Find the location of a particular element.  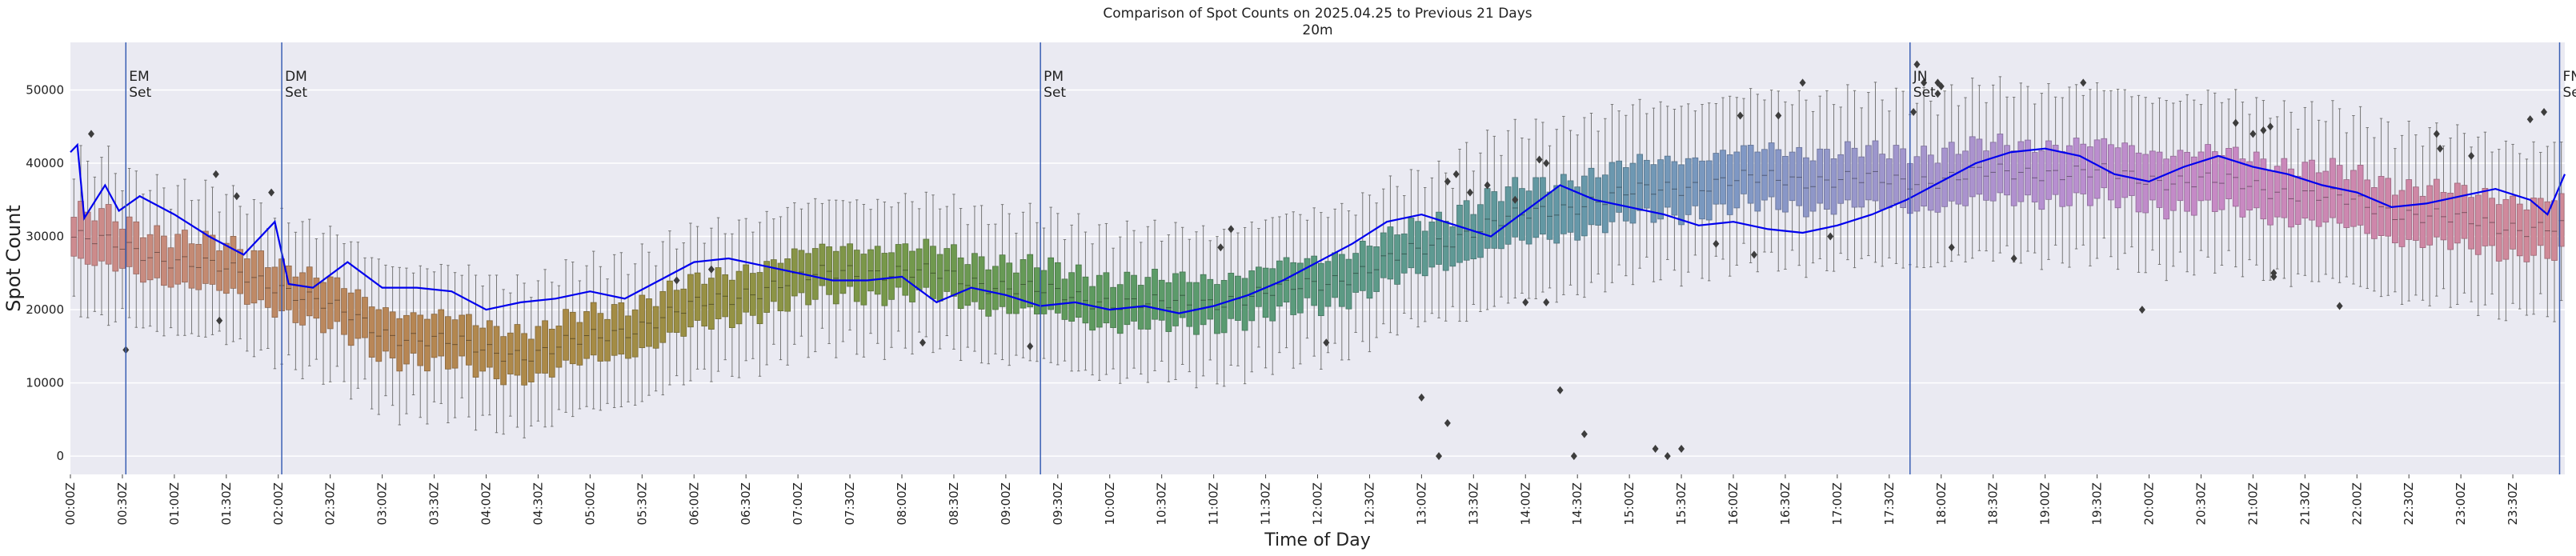

event-label: JN is located at coordinates (1920, 77).